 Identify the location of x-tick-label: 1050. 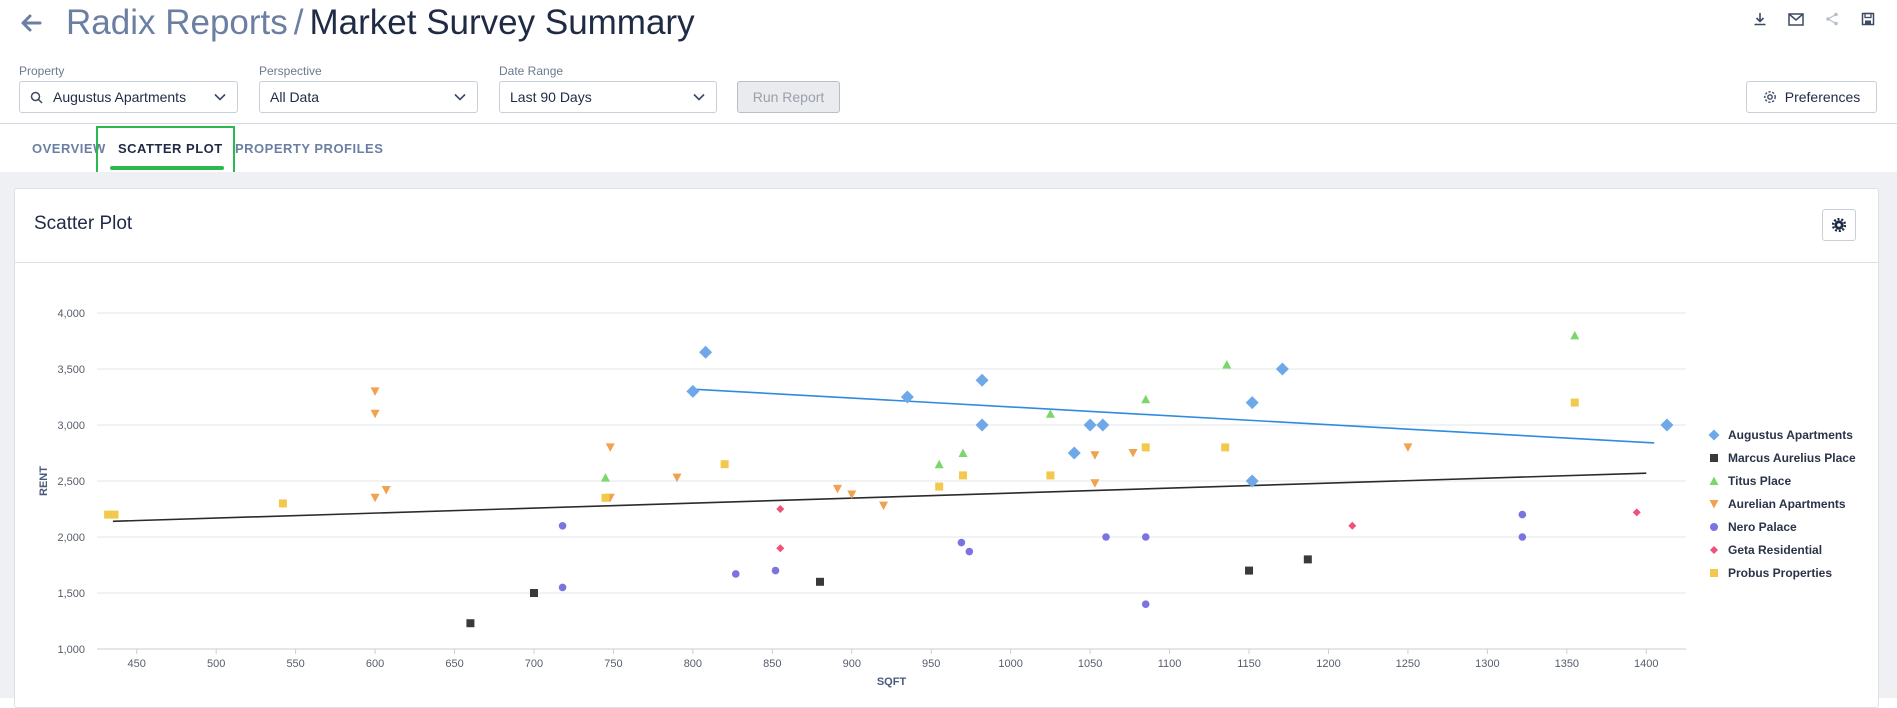
(1090, 664).